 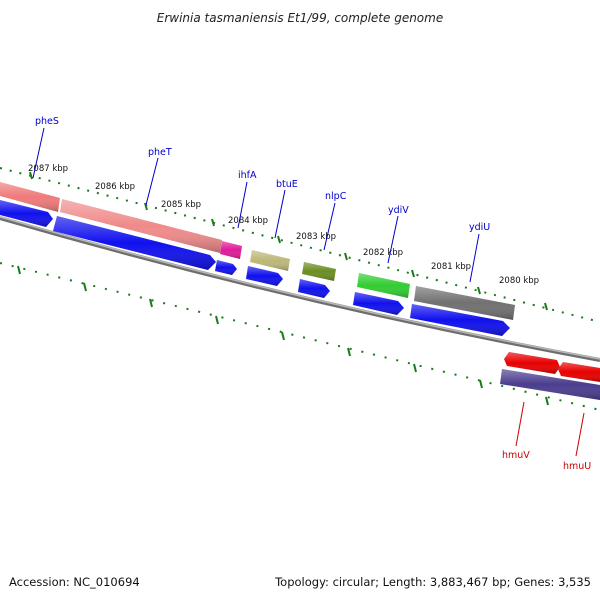 I want to click on leader-pheS, so click(x=38, y=153).